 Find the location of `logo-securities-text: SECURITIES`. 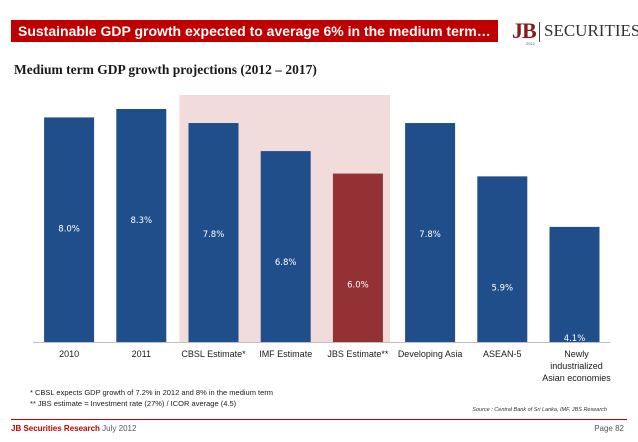

logo-securities-text: SECURITIES is located at coordinates (591, 30).